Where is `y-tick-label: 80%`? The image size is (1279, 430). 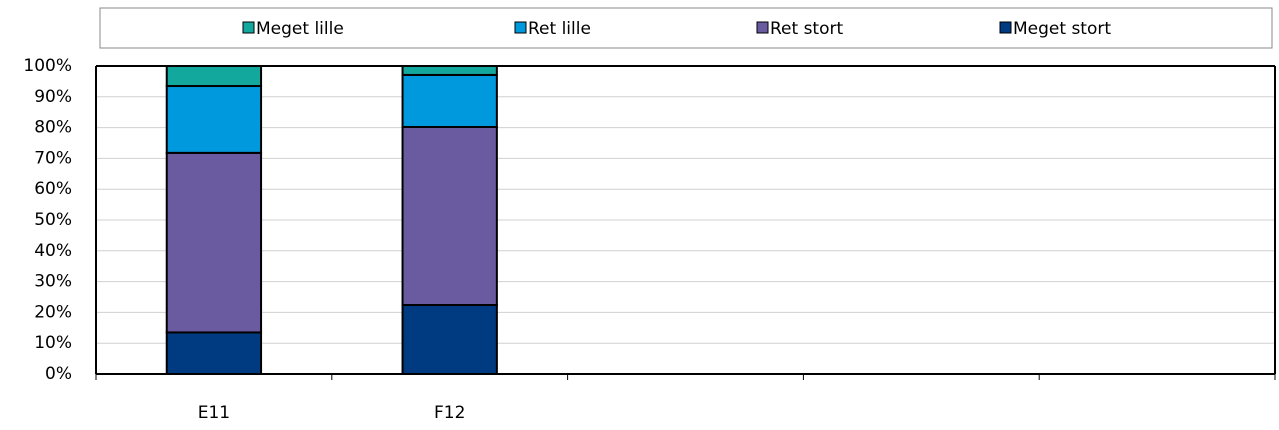
y-tick-label: 80% is located at coordinates (53, 128).